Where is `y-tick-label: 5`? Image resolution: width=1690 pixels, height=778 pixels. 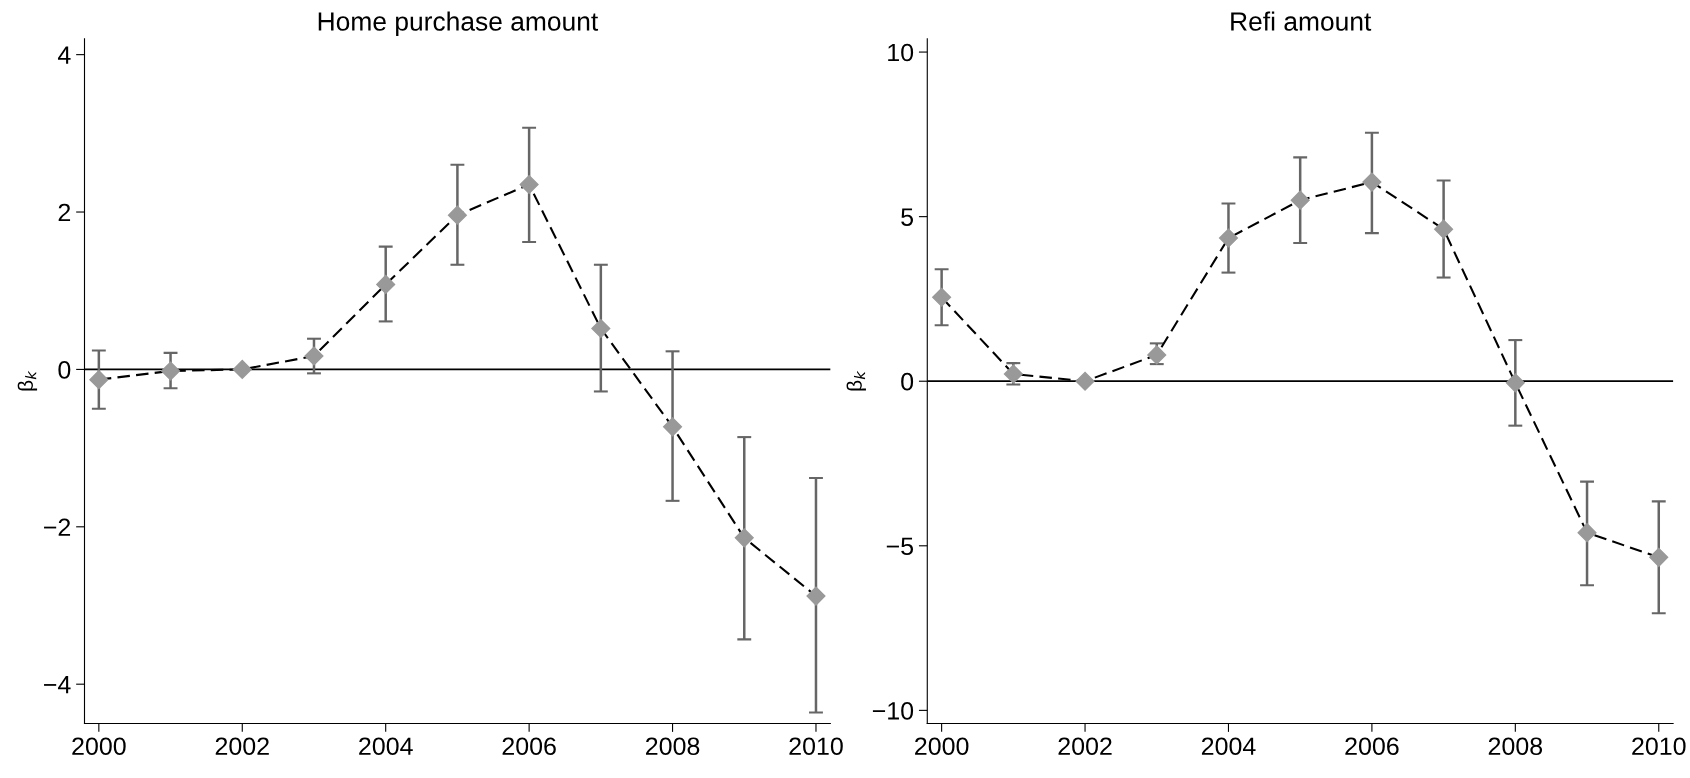 y-tick-label: 5 is located at coordinates (907, 217).